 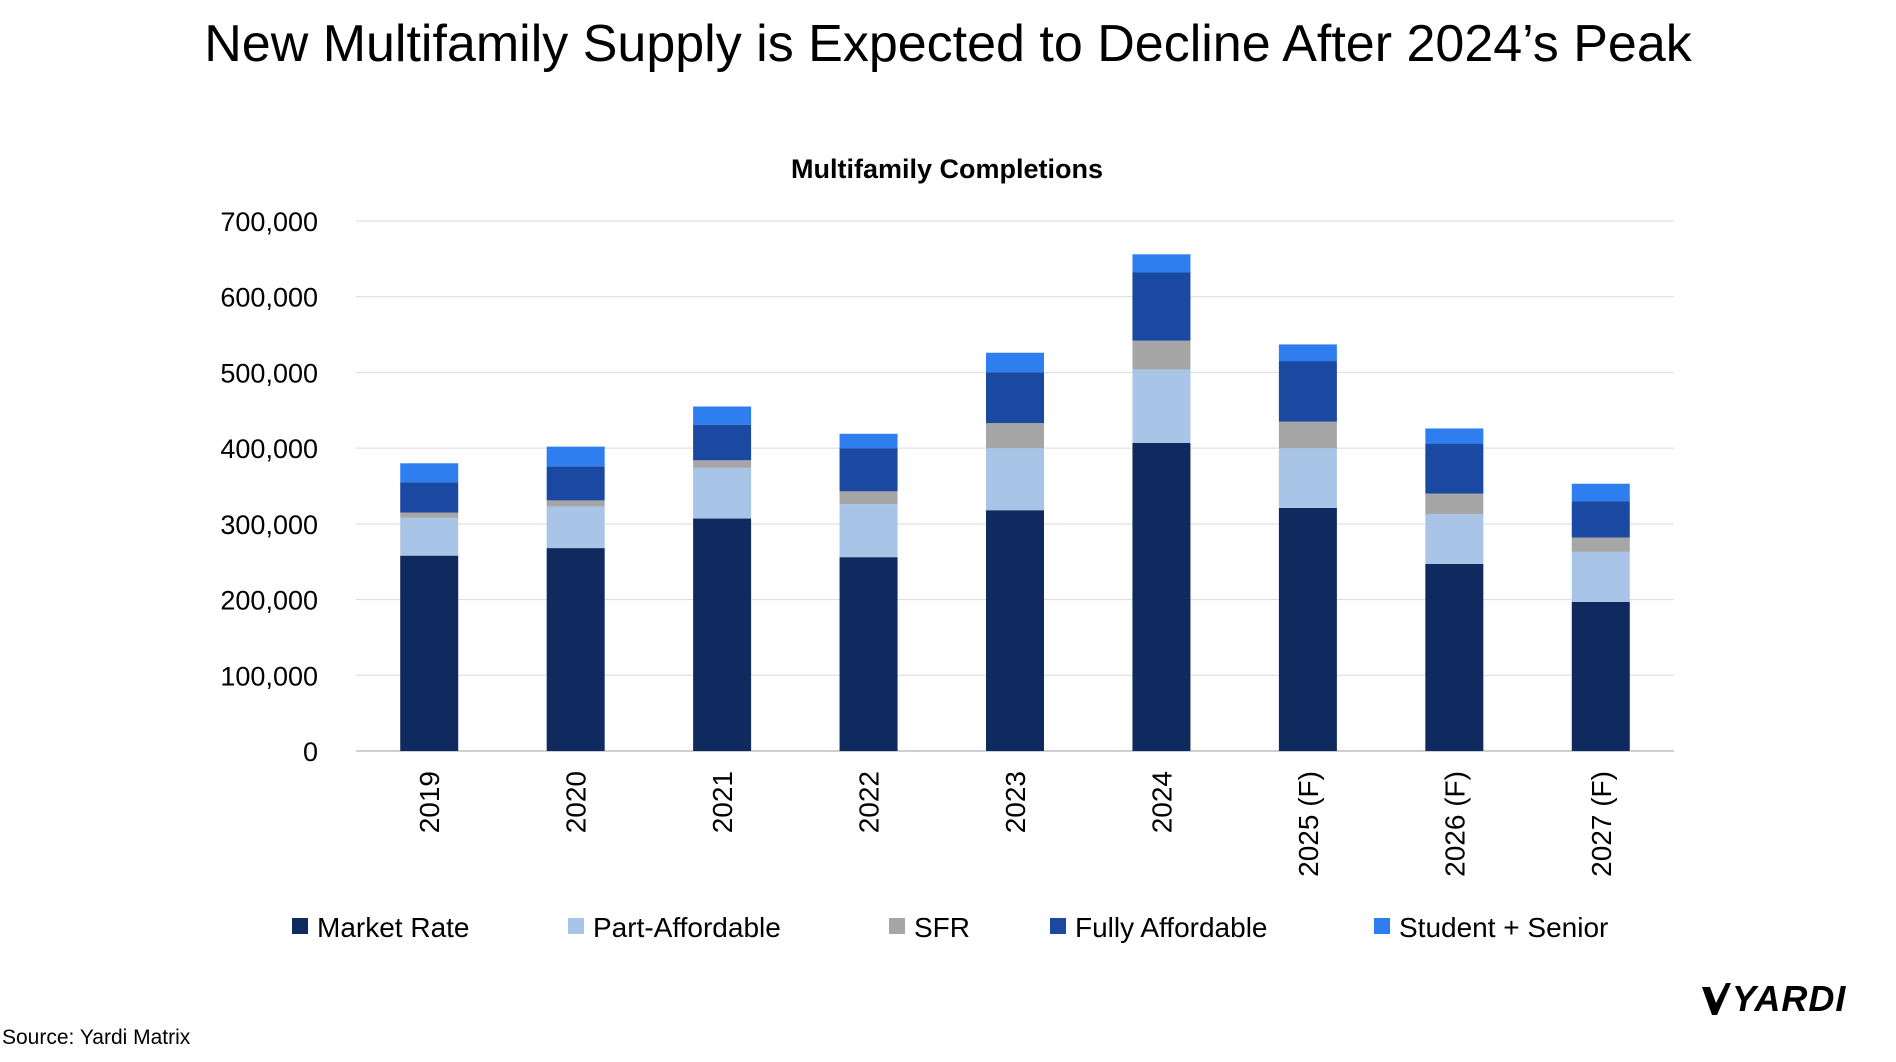 I want to click on x-tick-label: 2025 (F), so click(x=1308, y=824).